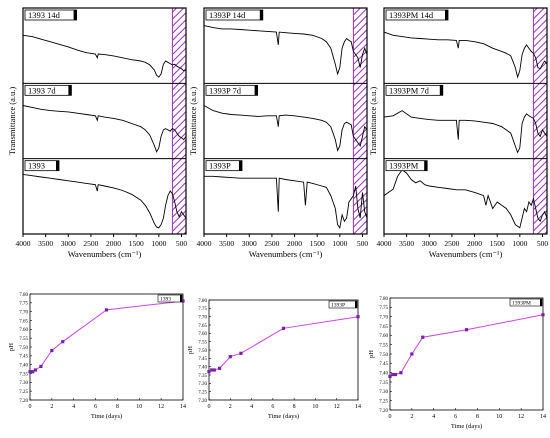 The image size is (550, 438). What do you see at coordinates (294, 407) in the screenshot?
I see `x-tick-label: 8` at bounding box center [294, 407].